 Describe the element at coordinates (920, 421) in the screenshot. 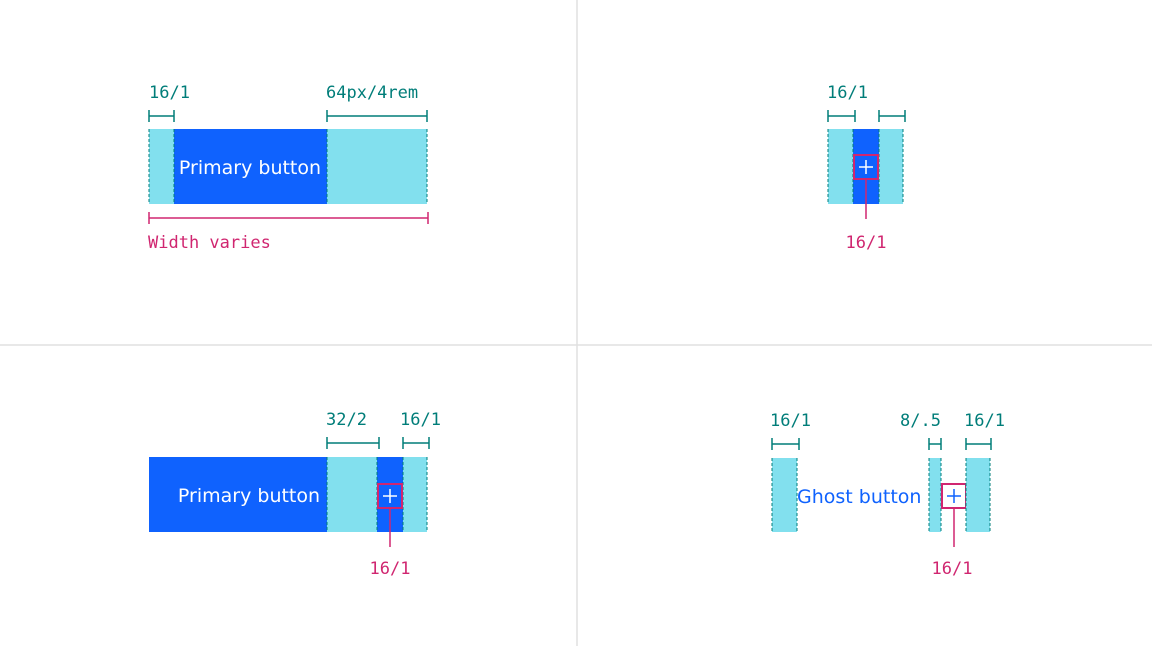

I see `gap-label: 8/.5` at that location.